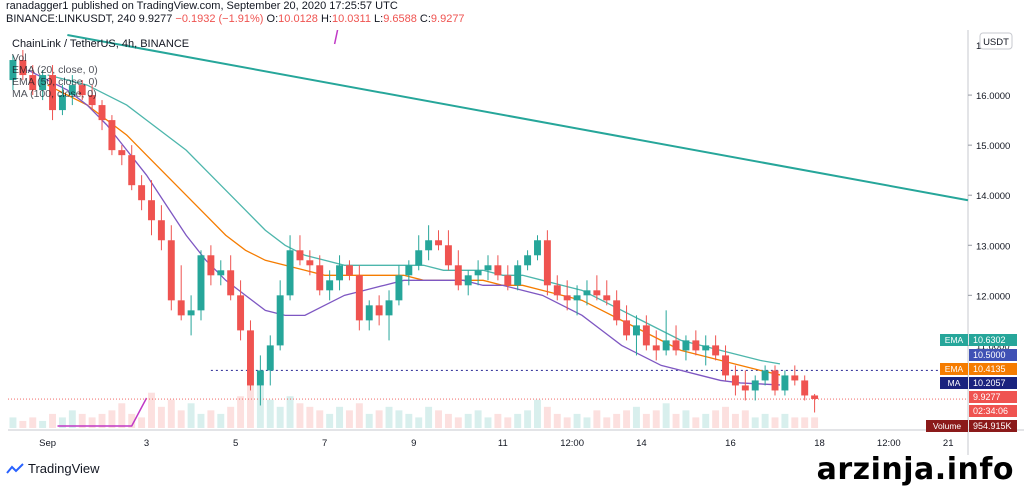 The image size is (1024, 487). Describe the element at coordinates (993, 196) in the screenshot. I see `price-tick-label: 14.0000` at that location.